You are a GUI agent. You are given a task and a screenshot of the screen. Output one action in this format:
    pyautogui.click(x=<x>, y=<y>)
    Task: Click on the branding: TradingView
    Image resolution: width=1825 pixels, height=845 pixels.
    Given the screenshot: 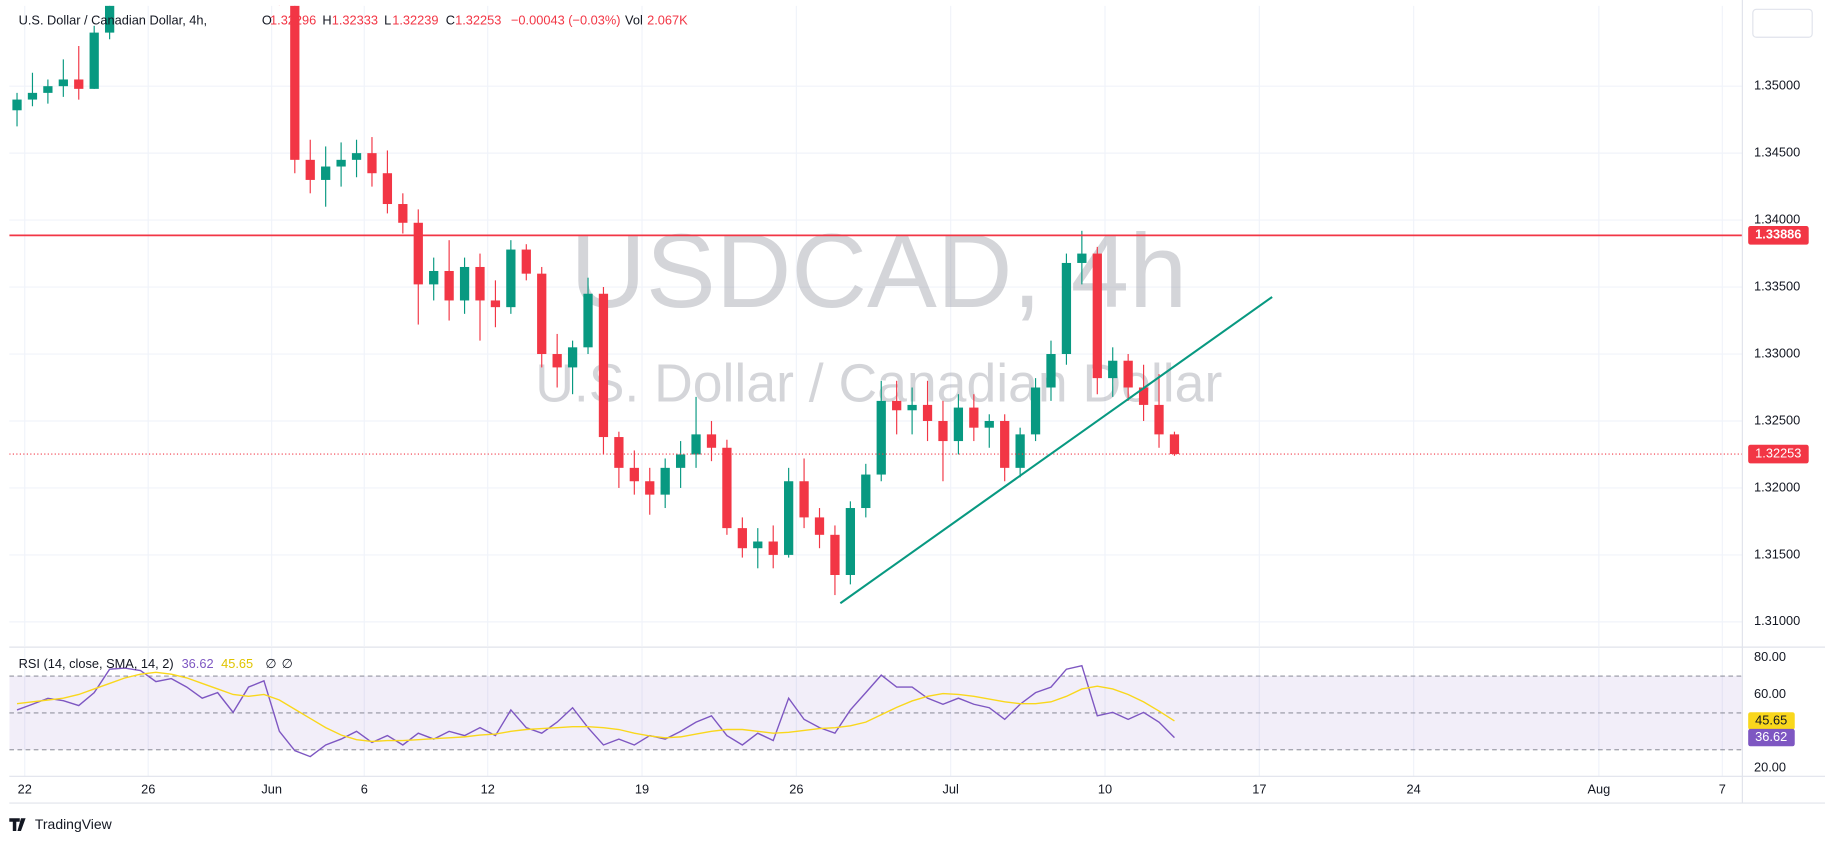 What is the action you would take?
    pyautogui.click(x=61, y=824)
    